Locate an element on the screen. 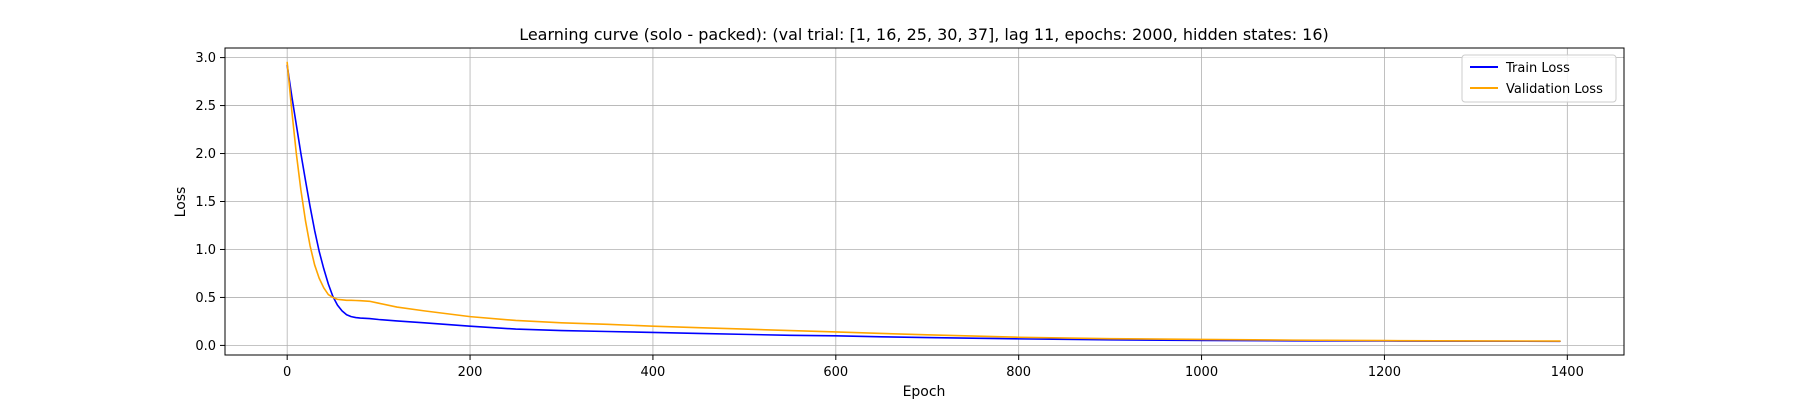 The width and height of the screenshot is (1800, 405). x-tick-label: 1400 is located at coordinates (1567, 372).